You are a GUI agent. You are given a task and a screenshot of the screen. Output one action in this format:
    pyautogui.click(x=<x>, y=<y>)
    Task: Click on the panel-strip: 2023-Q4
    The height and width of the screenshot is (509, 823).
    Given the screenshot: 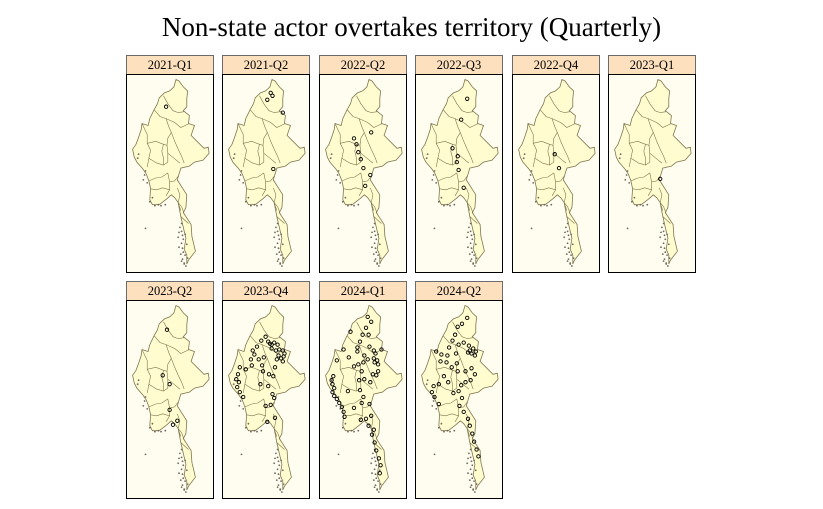 What is the action you would take?
    pyautogui.click(x=266, y=291)
    